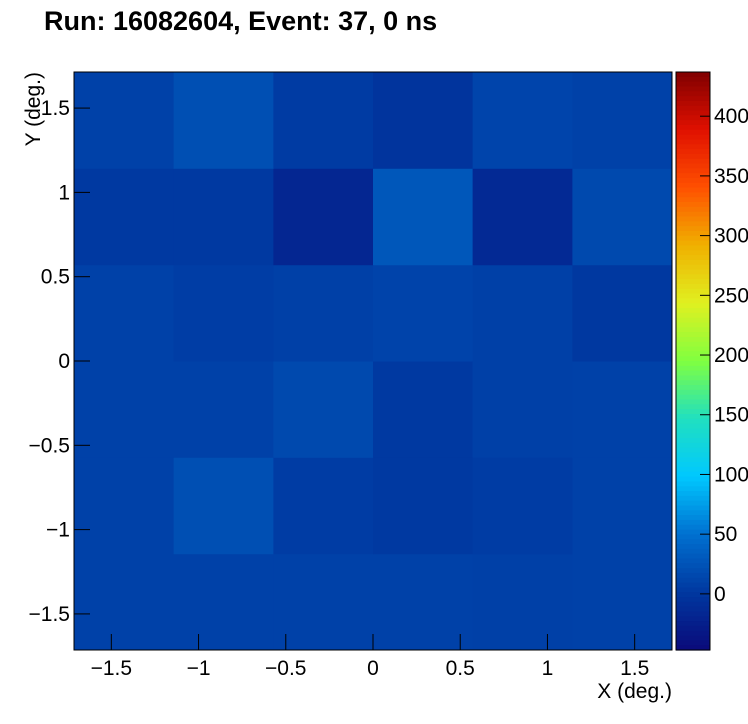 The image size is (748, 724). Describe the element at coordinates (49, 614) in the screenshot. I see `y-tick-label: −1.5` at that location.